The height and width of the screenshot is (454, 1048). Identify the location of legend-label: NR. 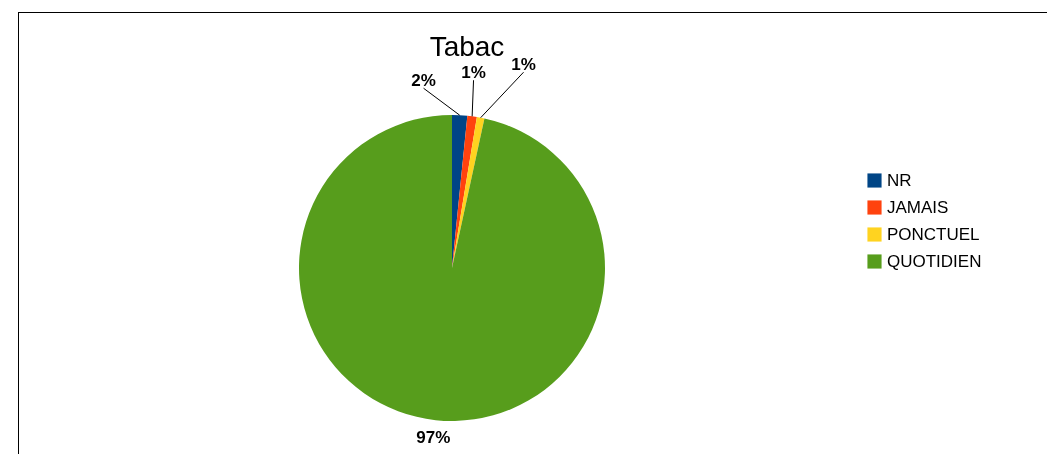
(899, 180).